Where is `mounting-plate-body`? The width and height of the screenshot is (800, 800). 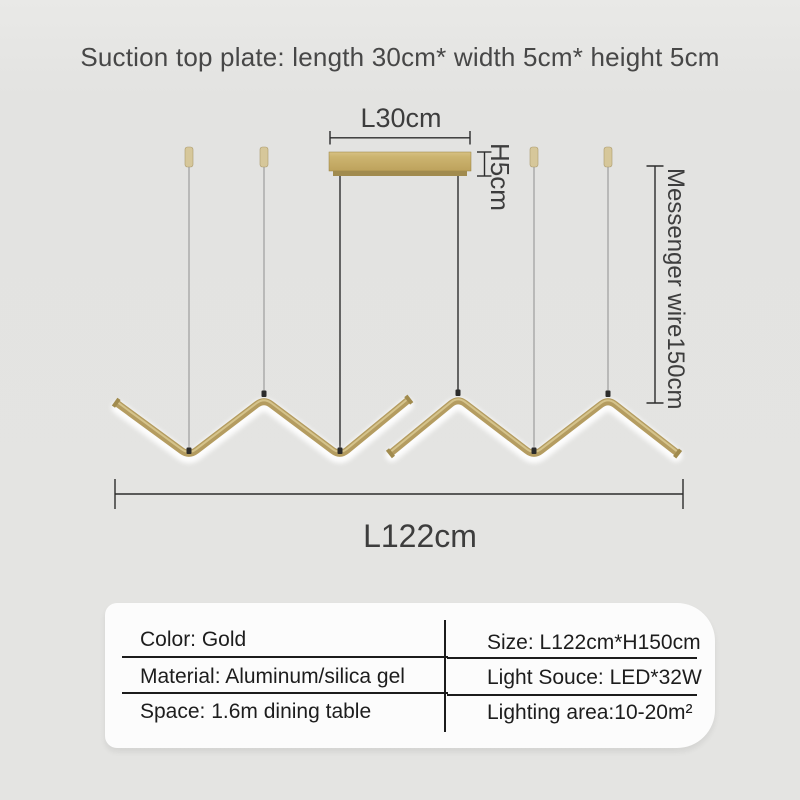
mounting-plate-body is located at coordinates (400, 161).